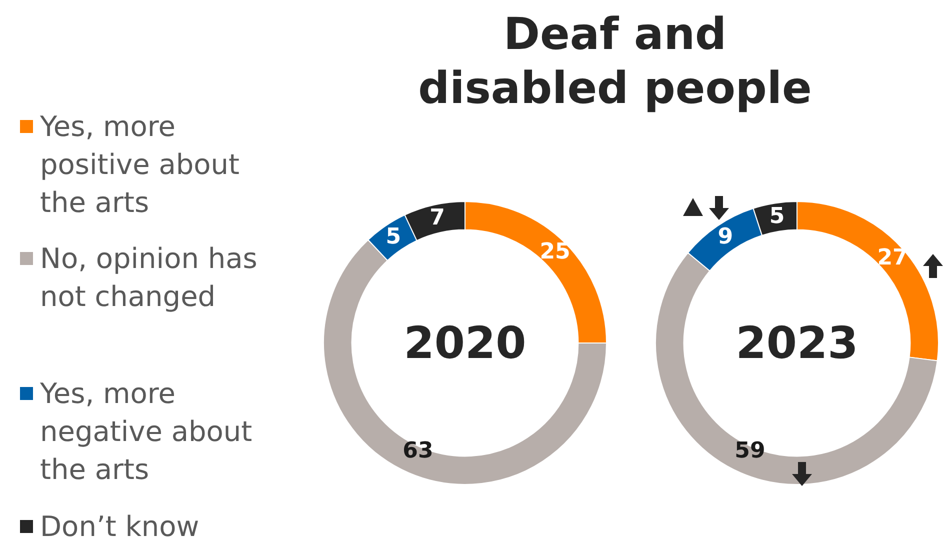 This screenshot has height=541, width=945. What do you see at coordinates (797, 343) in the screenshot?
I see `text: 2023` at bounding box center [797, 343].